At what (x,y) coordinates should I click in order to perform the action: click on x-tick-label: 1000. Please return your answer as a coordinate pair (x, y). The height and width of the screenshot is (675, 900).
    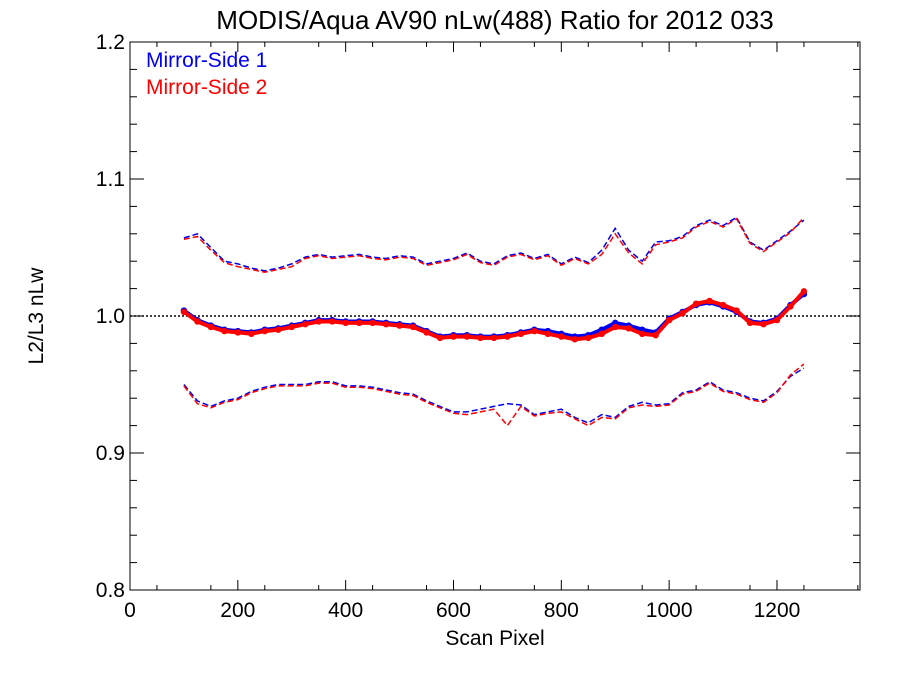
    Looking at the image, I should click on (669, 610).